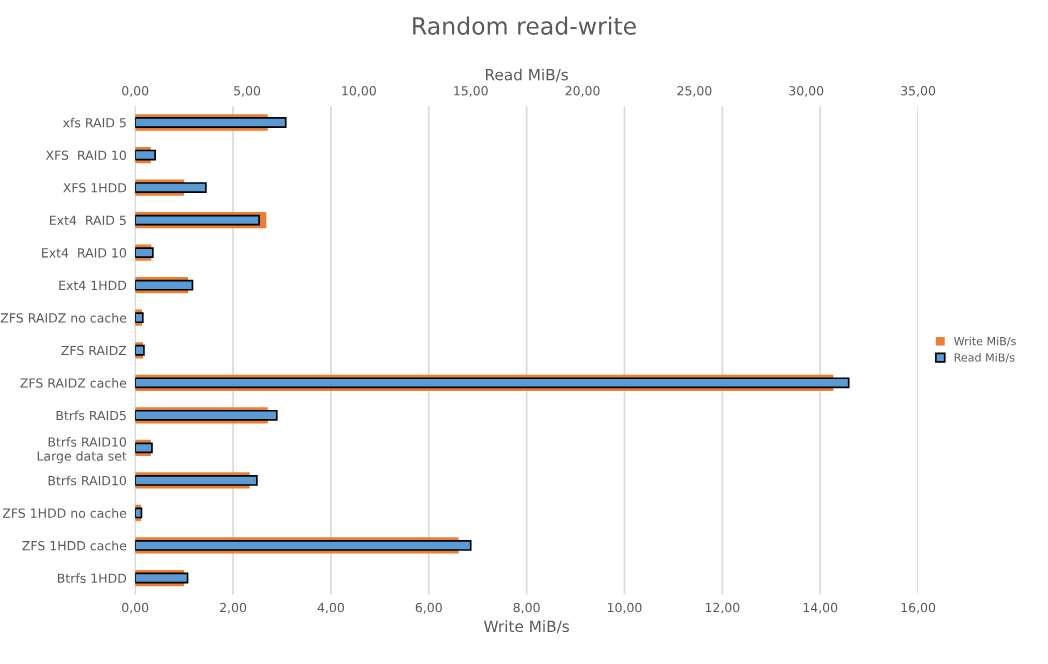  Describe the element at coordinates (471, 91) in the screenshot. I see `x2-tick-label: 15,00` at that location.